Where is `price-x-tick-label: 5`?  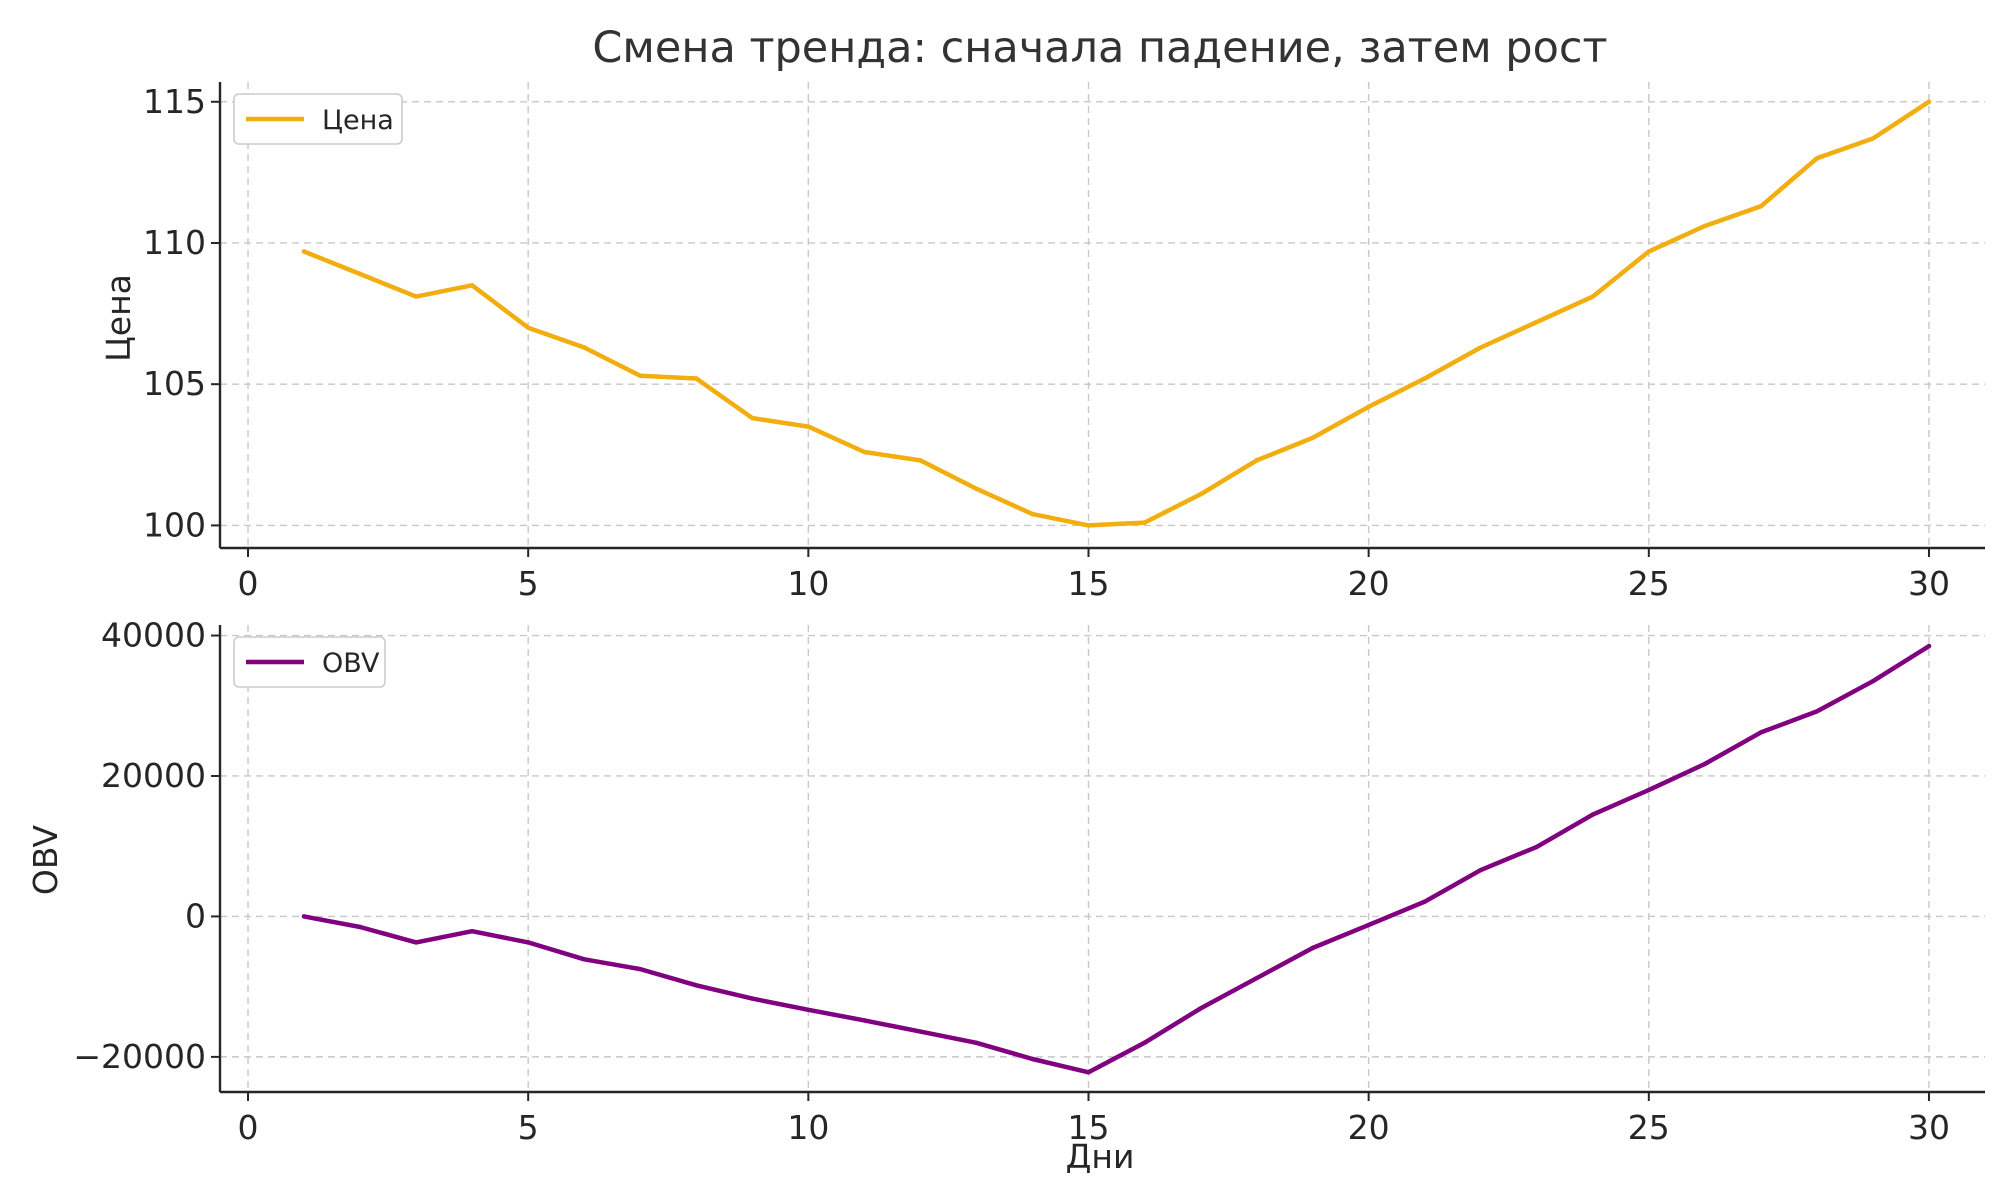
price-x-tick-label: 5 is located at coordinates (528, 583).